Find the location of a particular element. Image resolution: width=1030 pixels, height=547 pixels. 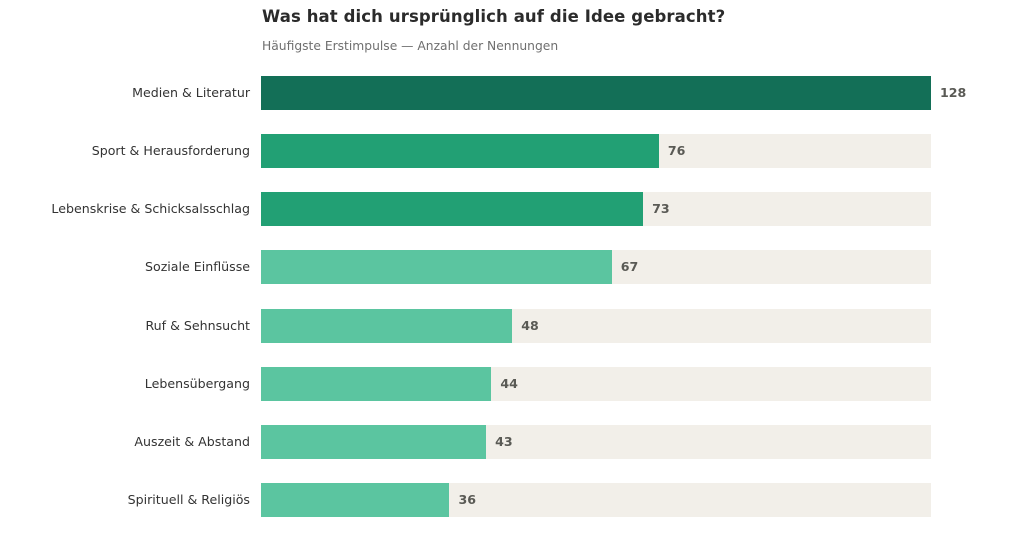

bar-row: Sport & Herausforderung 76 is located at coordinates (515, 151).